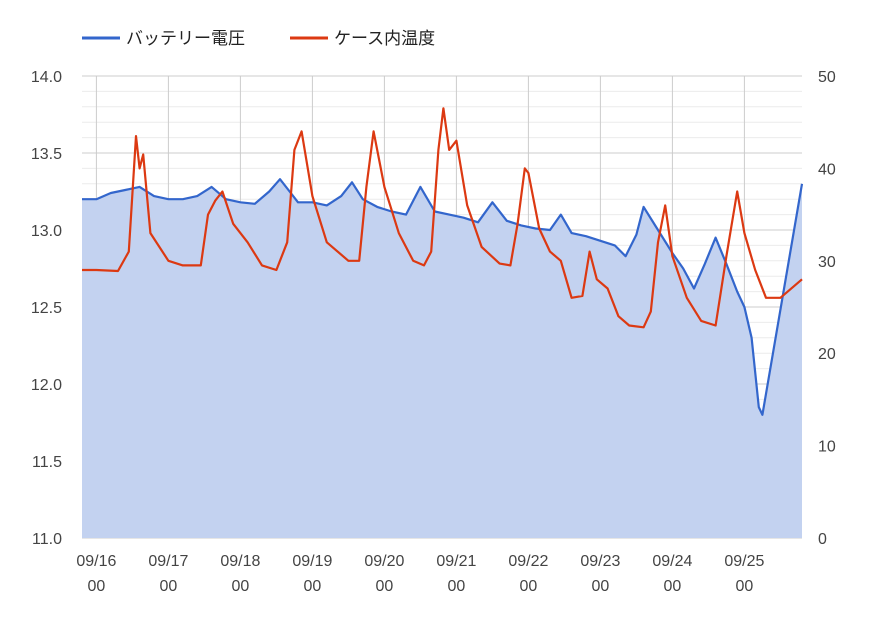  What do you see at coordinates (672, 561) in the screenshot?
I see `x-tick-date: 09/24` at bounding box center [672, 561].